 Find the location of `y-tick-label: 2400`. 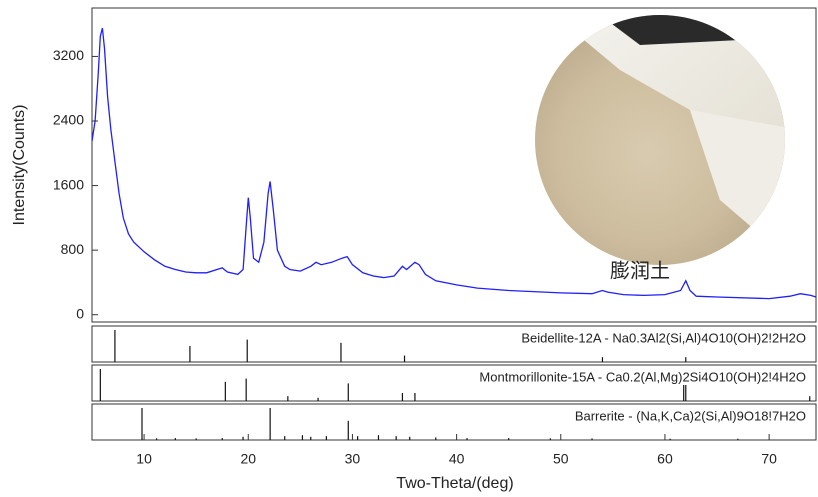

y-tick-label: 2400 is located at coordinates (68, 120).